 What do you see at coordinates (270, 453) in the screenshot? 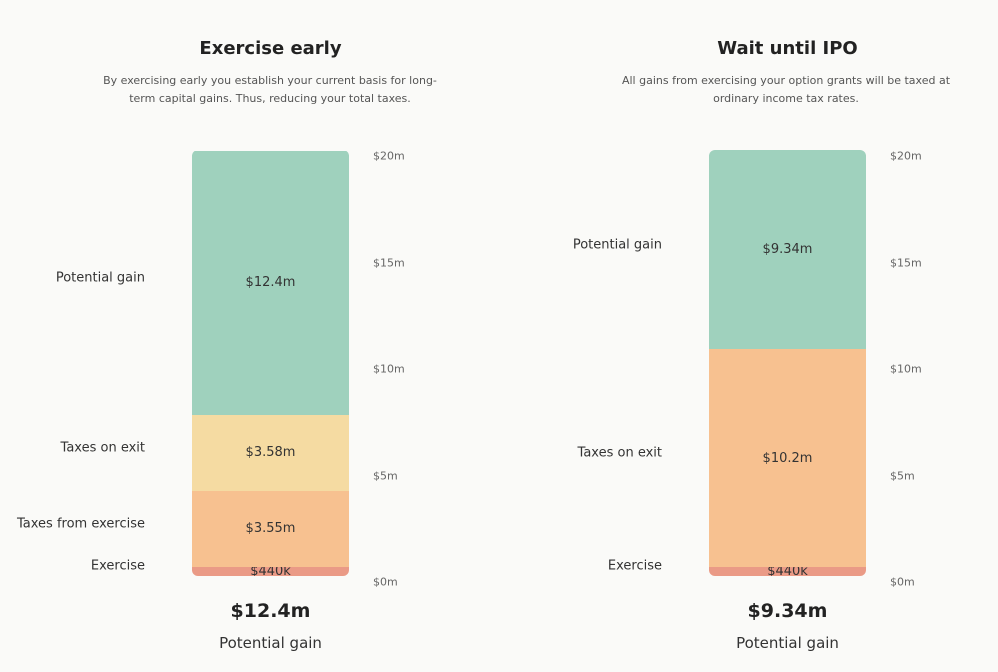
I see `bar-segment-taxes-on-exit: $3.58m` at bounding box center [270, 453].